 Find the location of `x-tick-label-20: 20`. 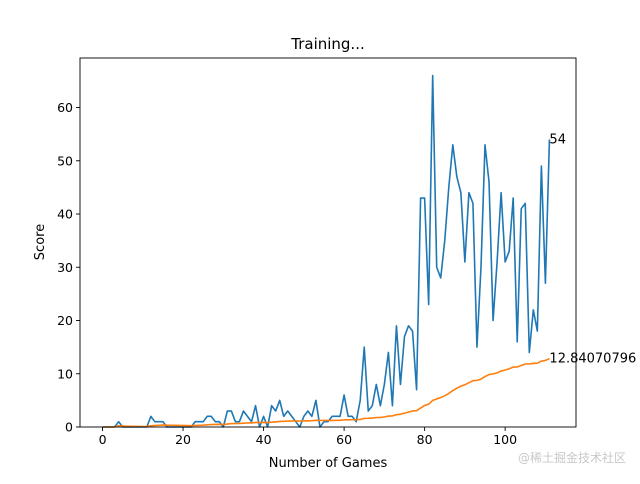

x-tick-label-20: 20 is located at coordinates (183, 439).